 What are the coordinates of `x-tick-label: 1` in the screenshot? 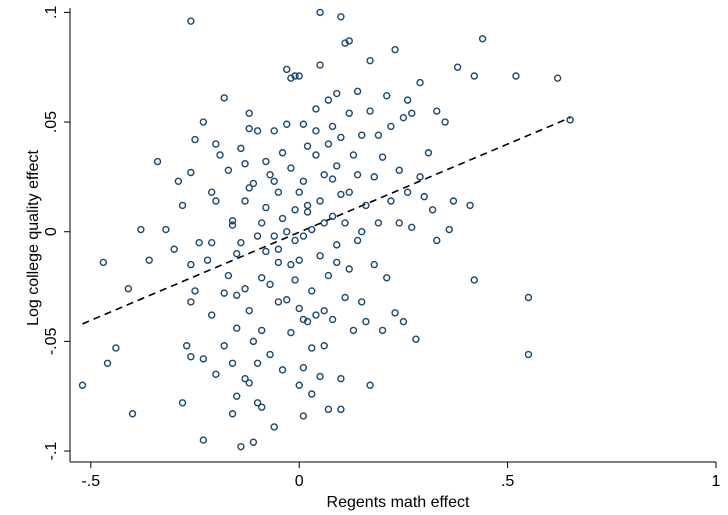 It's located at (716, 481).